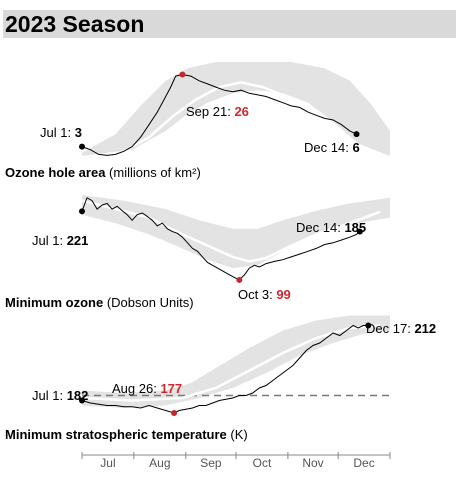 This screenshot has height=477, width=457. Describe the element at coordinates (147, 388) in the screenshot. I see `temperature-min-label: Aug 26: 177` at that location.